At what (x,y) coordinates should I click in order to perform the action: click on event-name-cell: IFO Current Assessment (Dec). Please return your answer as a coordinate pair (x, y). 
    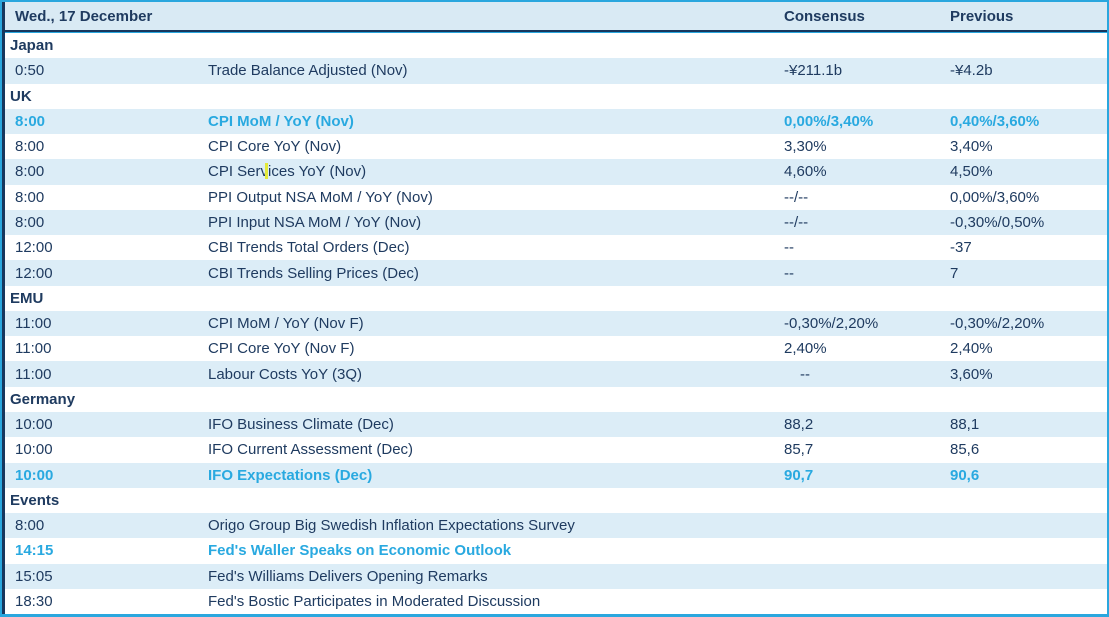
    Looking at the image, I should click on (311, 450).